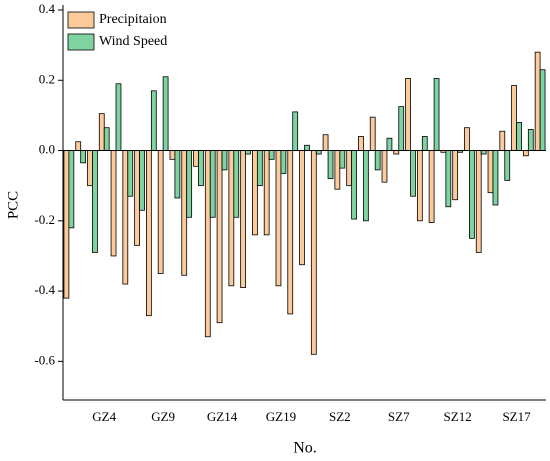  I want to click on x-tick-label: SZ7, so click(399, 416).